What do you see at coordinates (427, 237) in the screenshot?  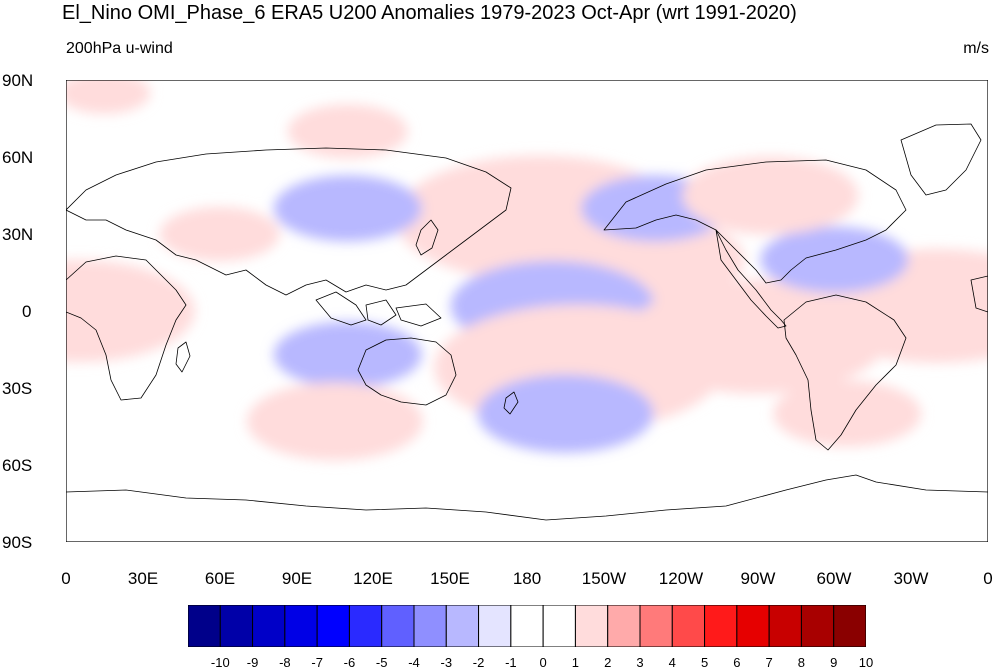 I see `coastline-japan` at bounding box center [427, 237].